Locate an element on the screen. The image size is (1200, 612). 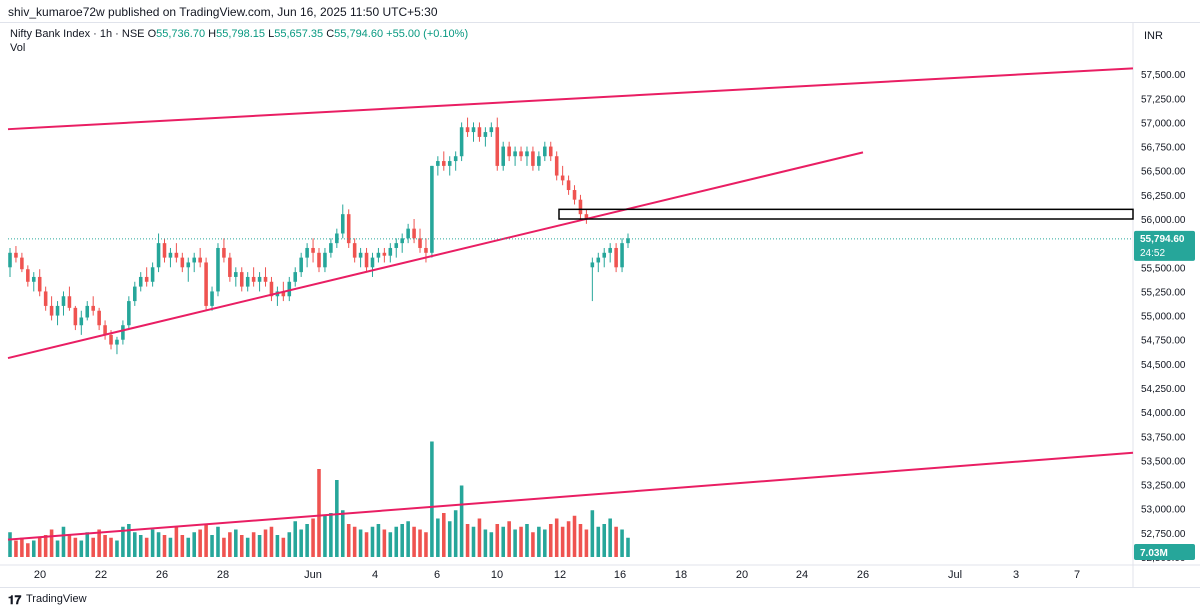
high-value: 55,798.15 is located at coordinates (241, 34).